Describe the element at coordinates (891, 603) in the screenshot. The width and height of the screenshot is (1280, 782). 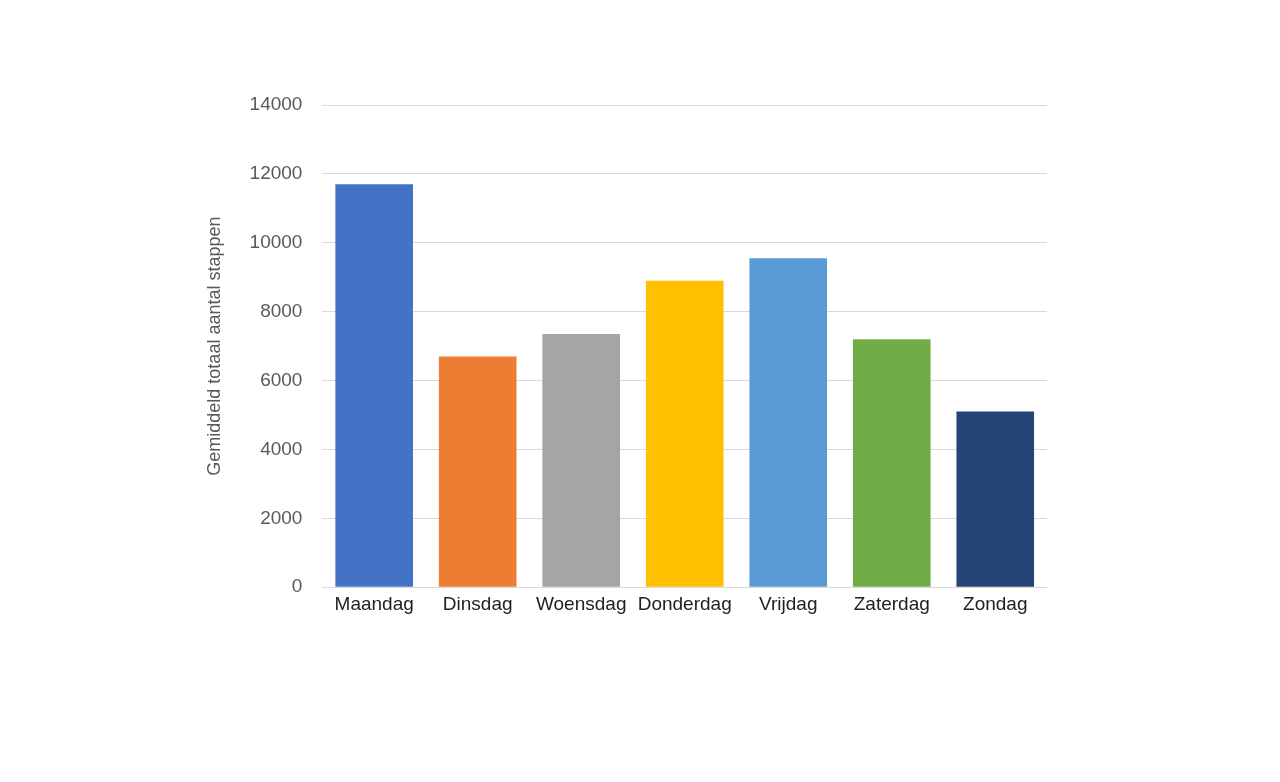
I see `x-tick-label: Zaterdag` at that location.